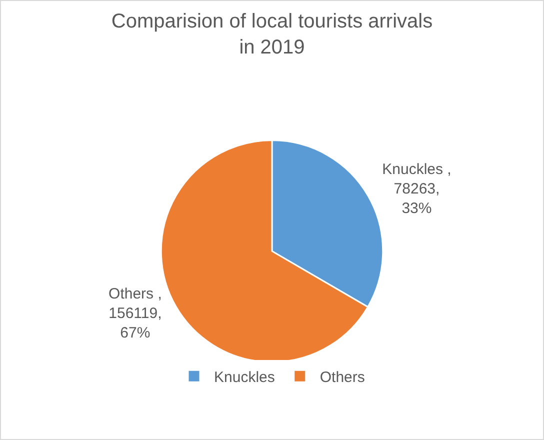 This screenshot has width=544, height=440. I want to click on legend-label: Others, so click(342, 377).